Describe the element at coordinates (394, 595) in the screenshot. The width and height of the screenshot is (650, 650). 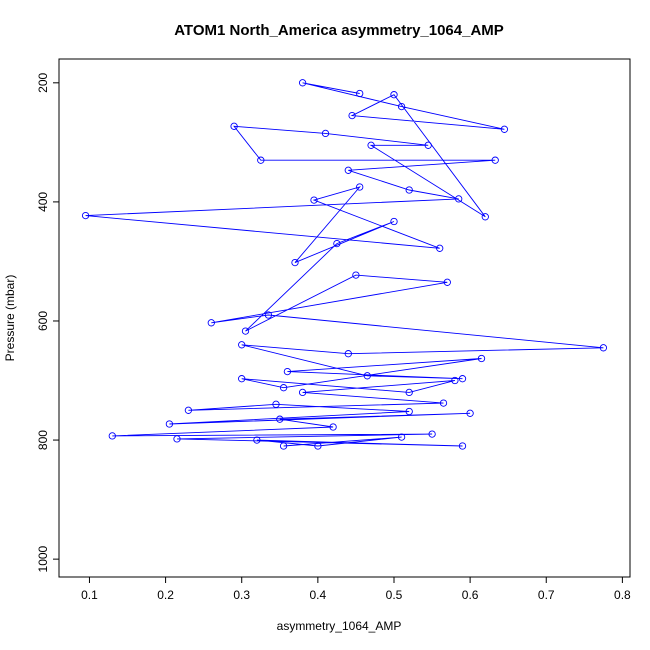
I see `x-tick-label: 0.5` at that location.